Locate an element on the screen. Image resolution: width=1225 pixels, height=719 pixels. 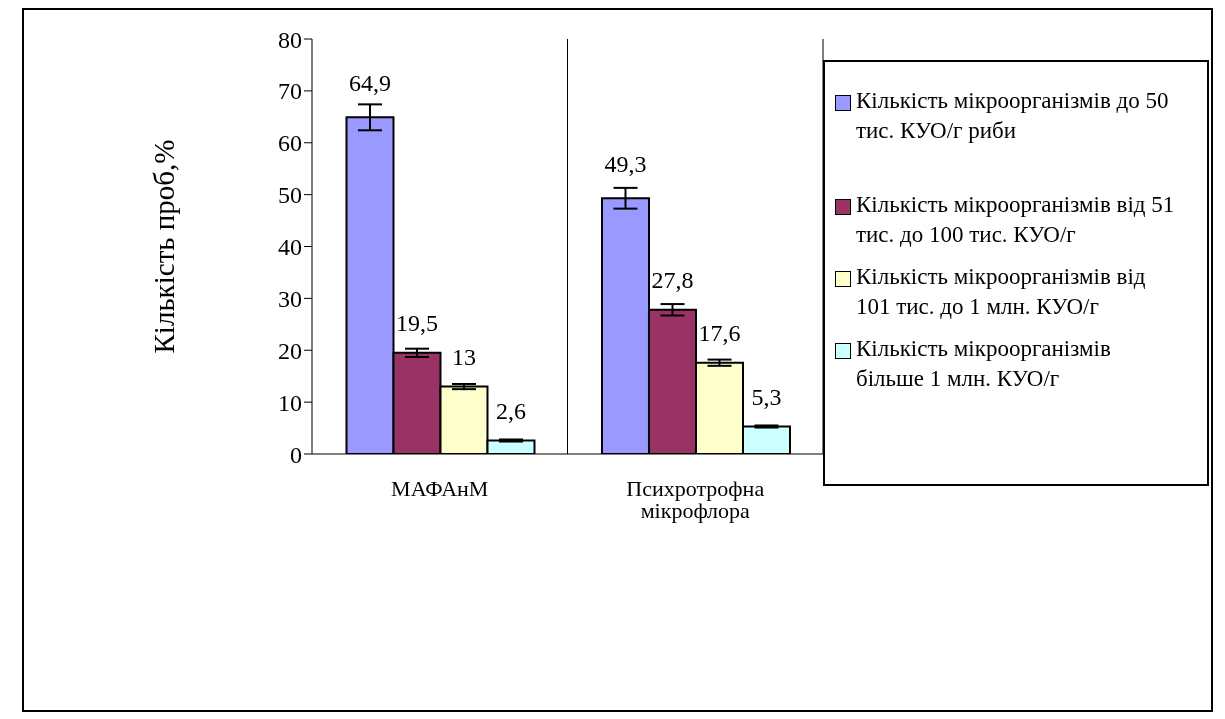
data-label: 49,3 is located at coordinates (625, 164).